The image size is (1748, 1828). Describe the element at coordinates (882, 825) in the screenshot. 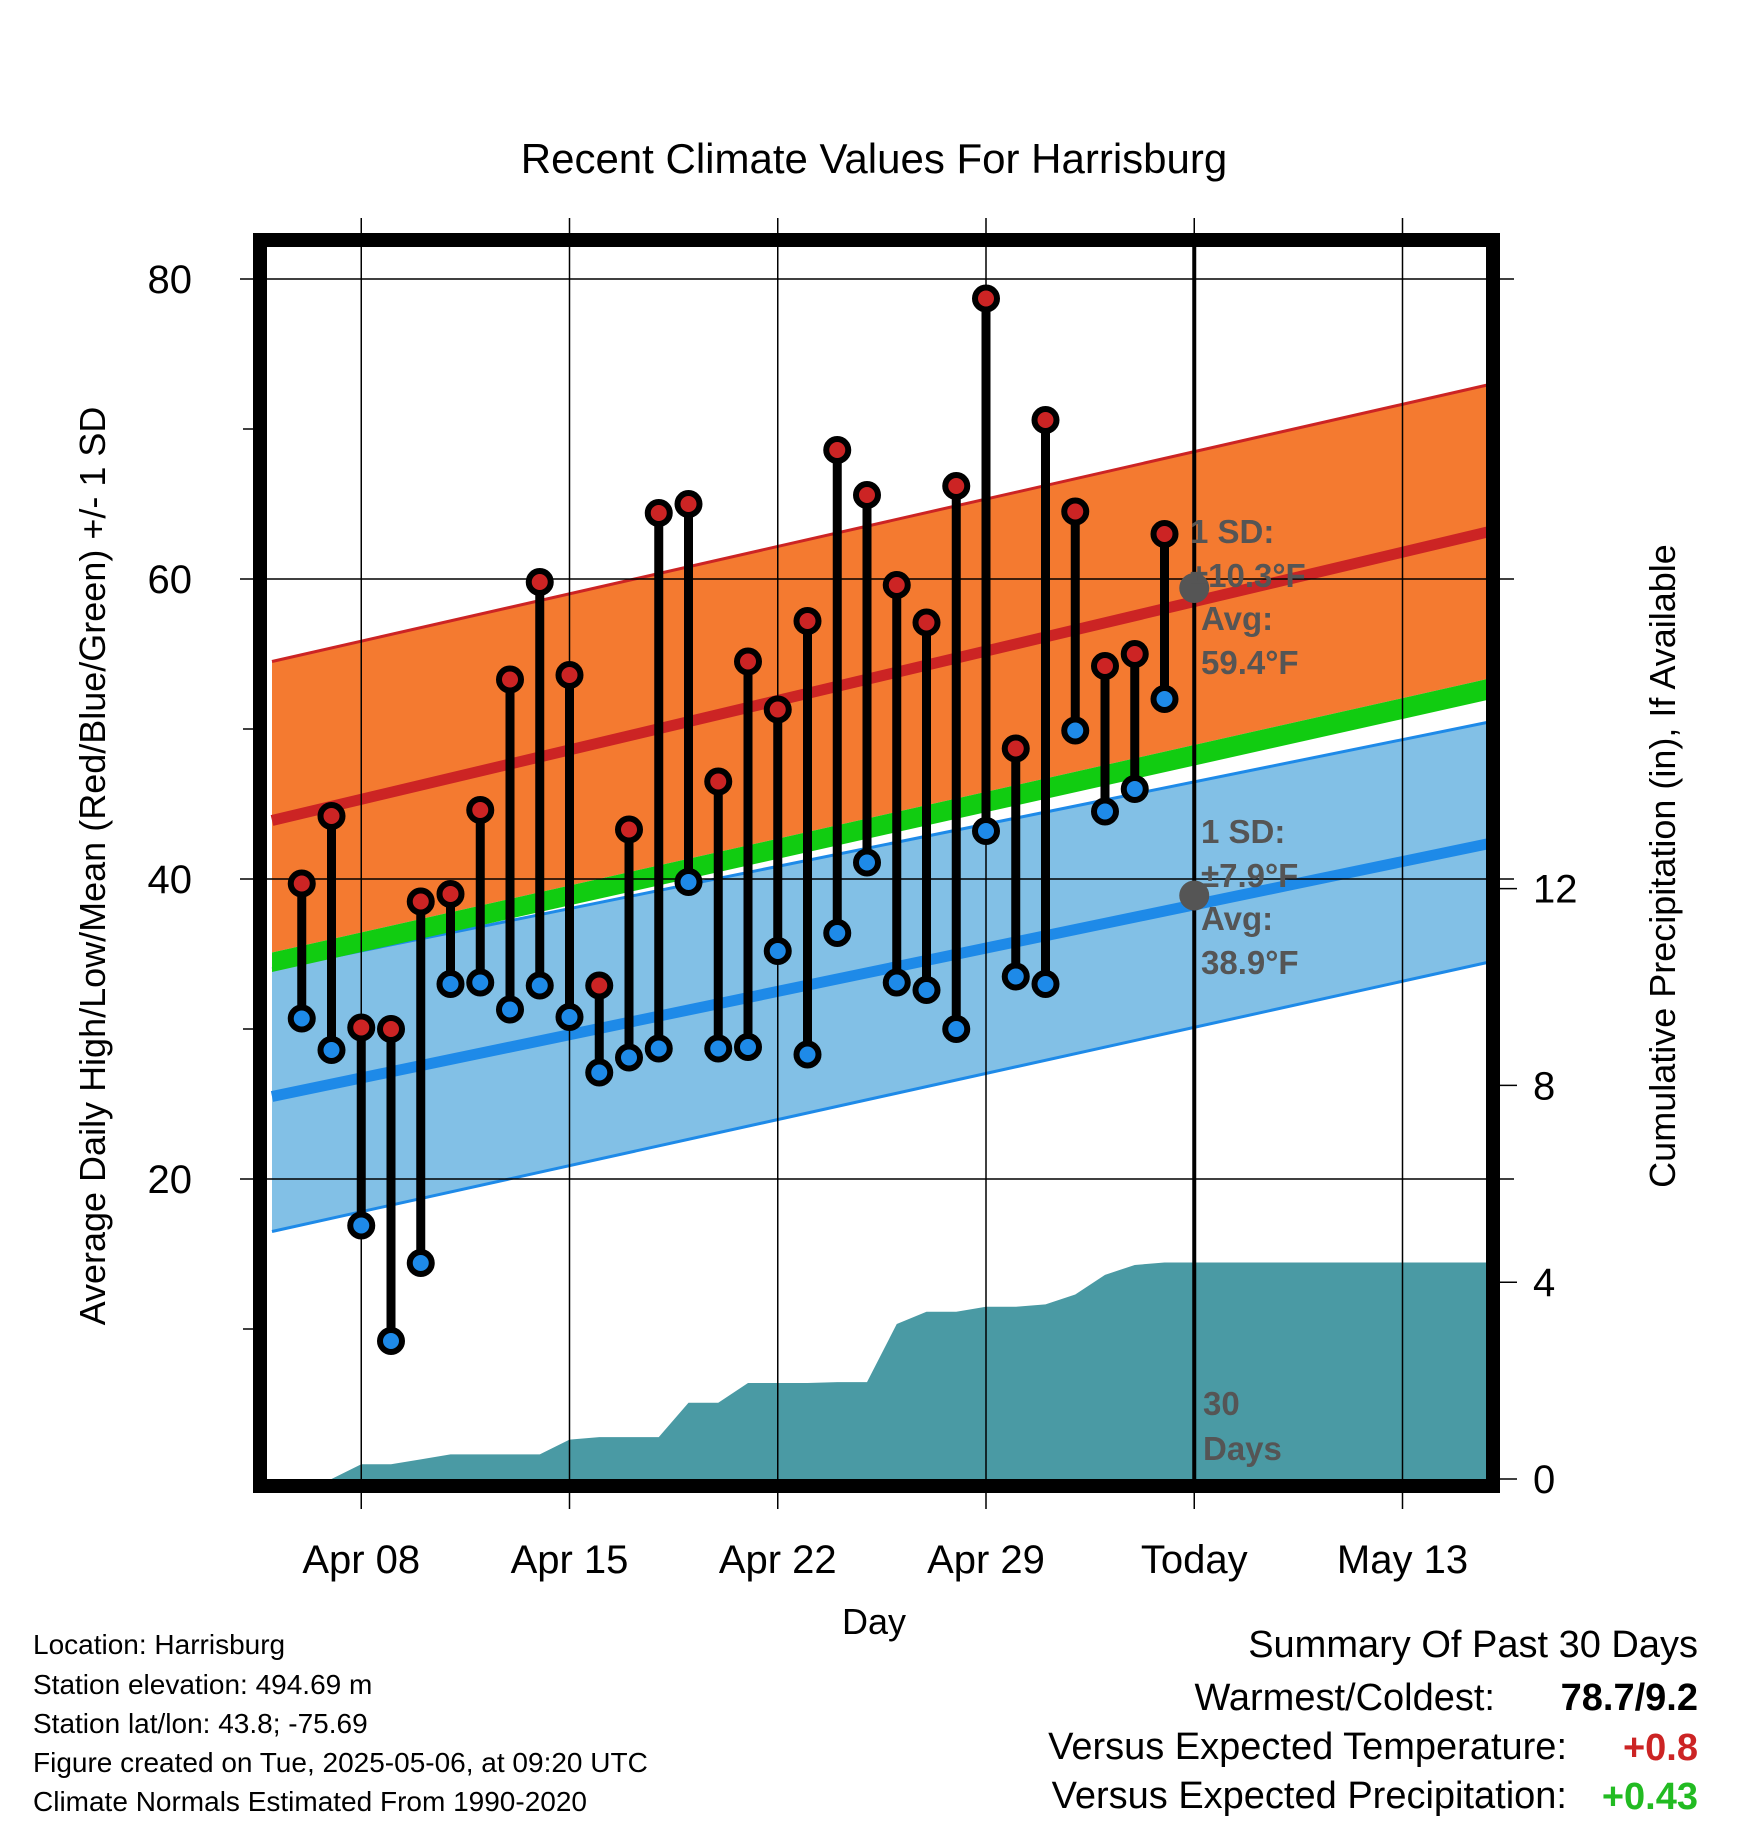

I see `mean-band` at that location.